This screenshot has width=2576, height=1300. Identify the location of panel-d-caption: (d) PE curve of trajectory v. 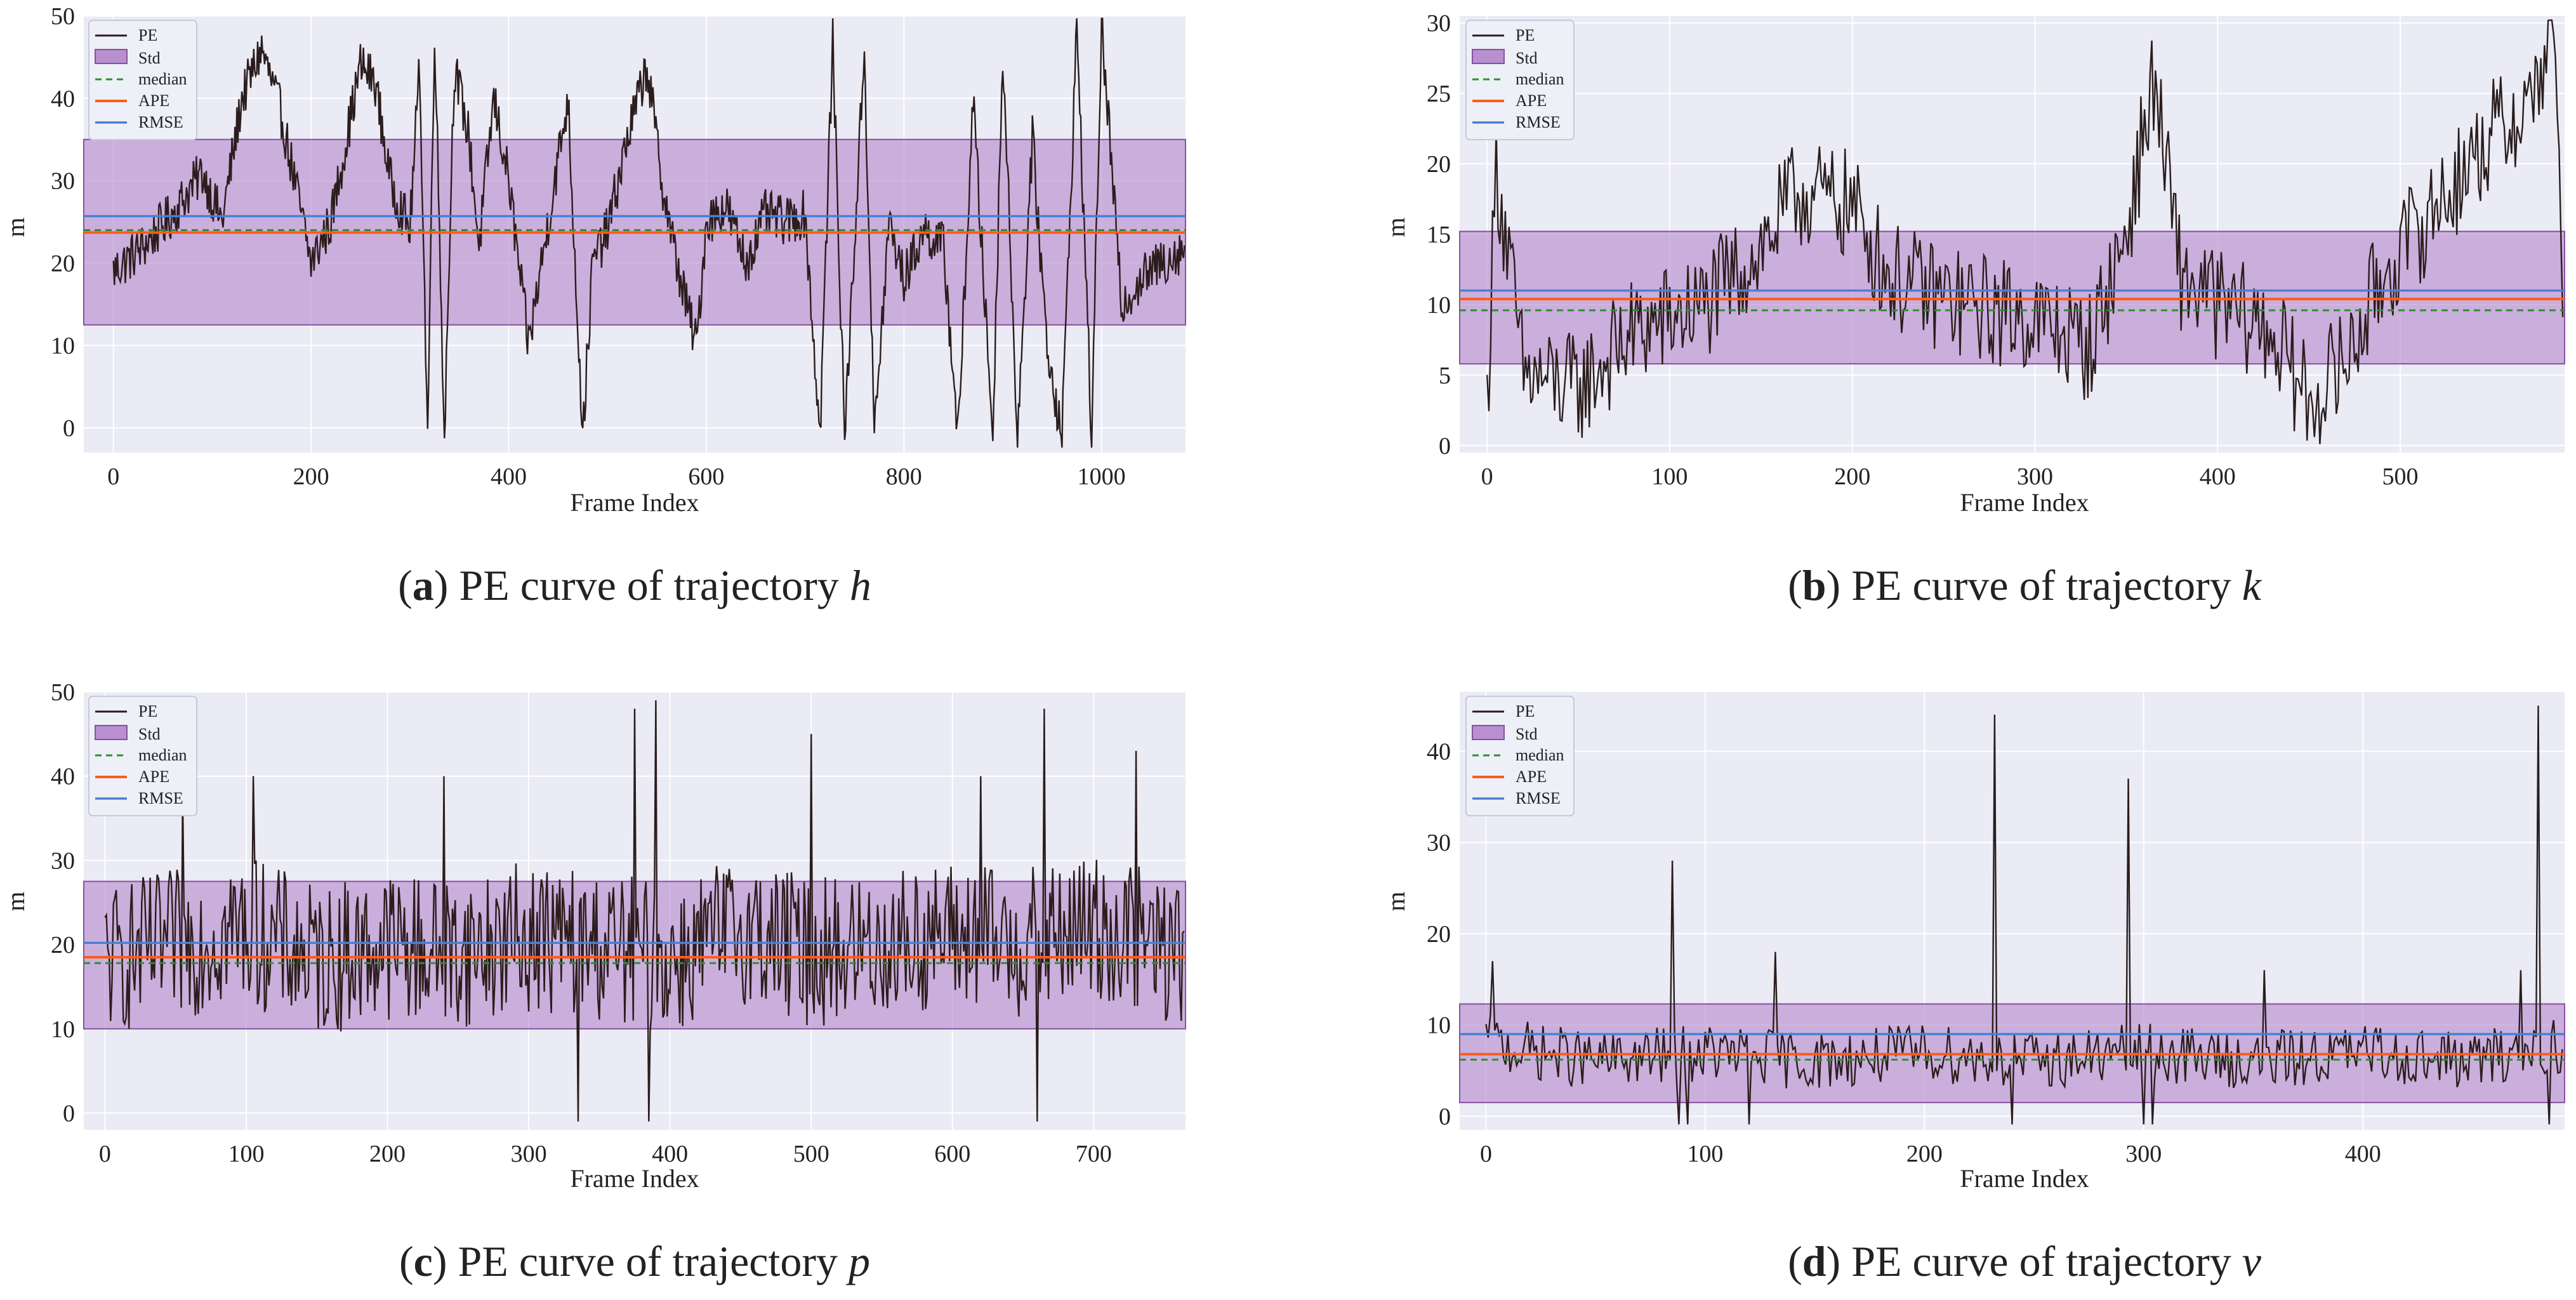
(2025, 1261).